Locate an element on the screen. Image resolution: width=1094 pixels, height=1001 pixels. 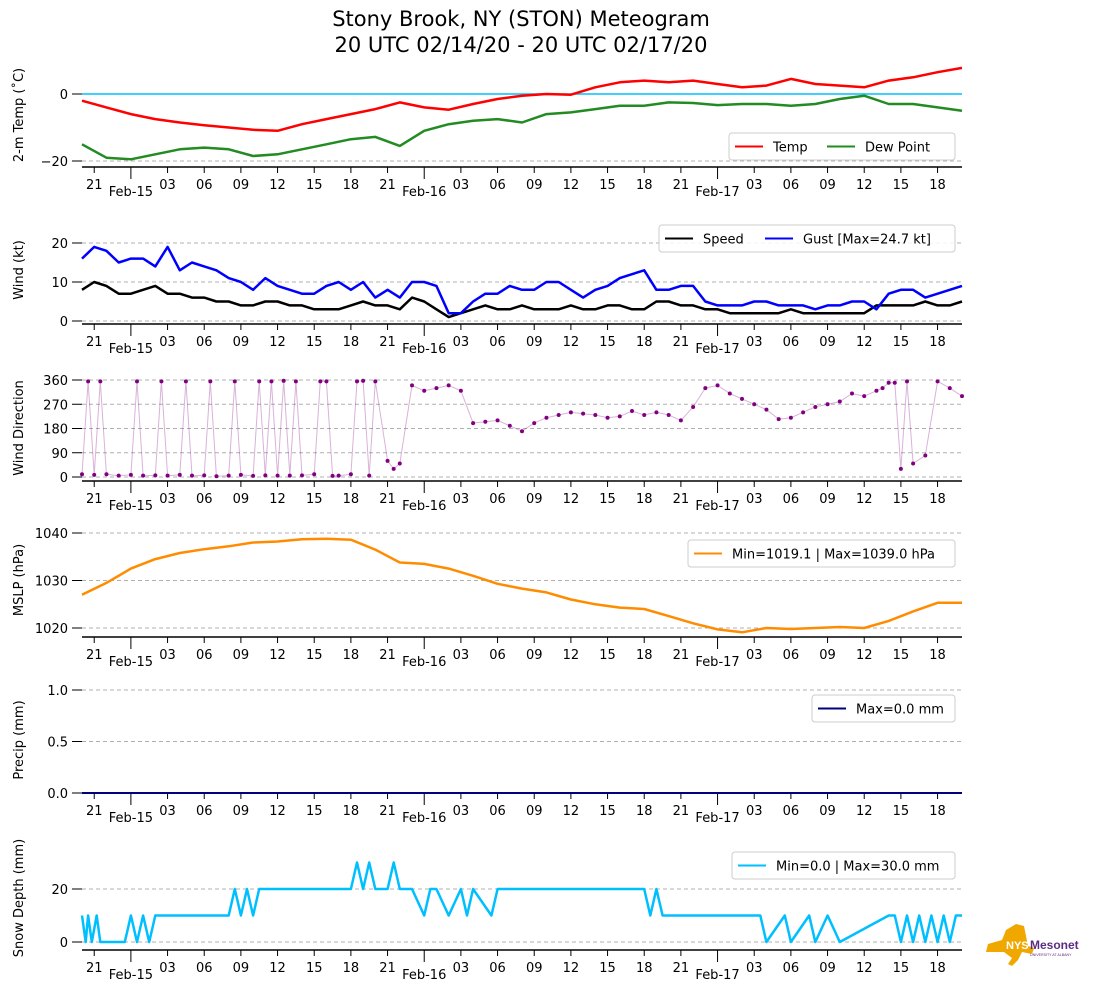
panel-wind-xtick-label: 03 is located at coordinates (461, 342).